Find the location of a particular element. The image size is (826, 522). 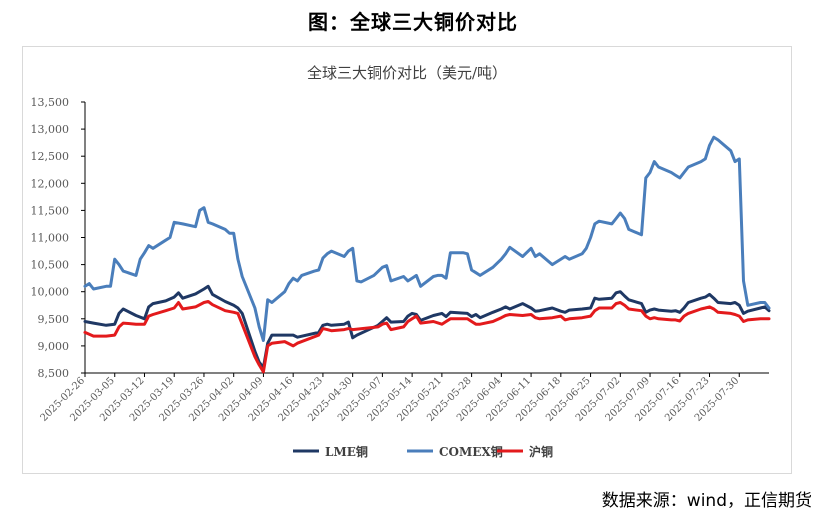

chart-title: 全球三大铜价对比（美元/吨） is located at coordinates (407, 73).